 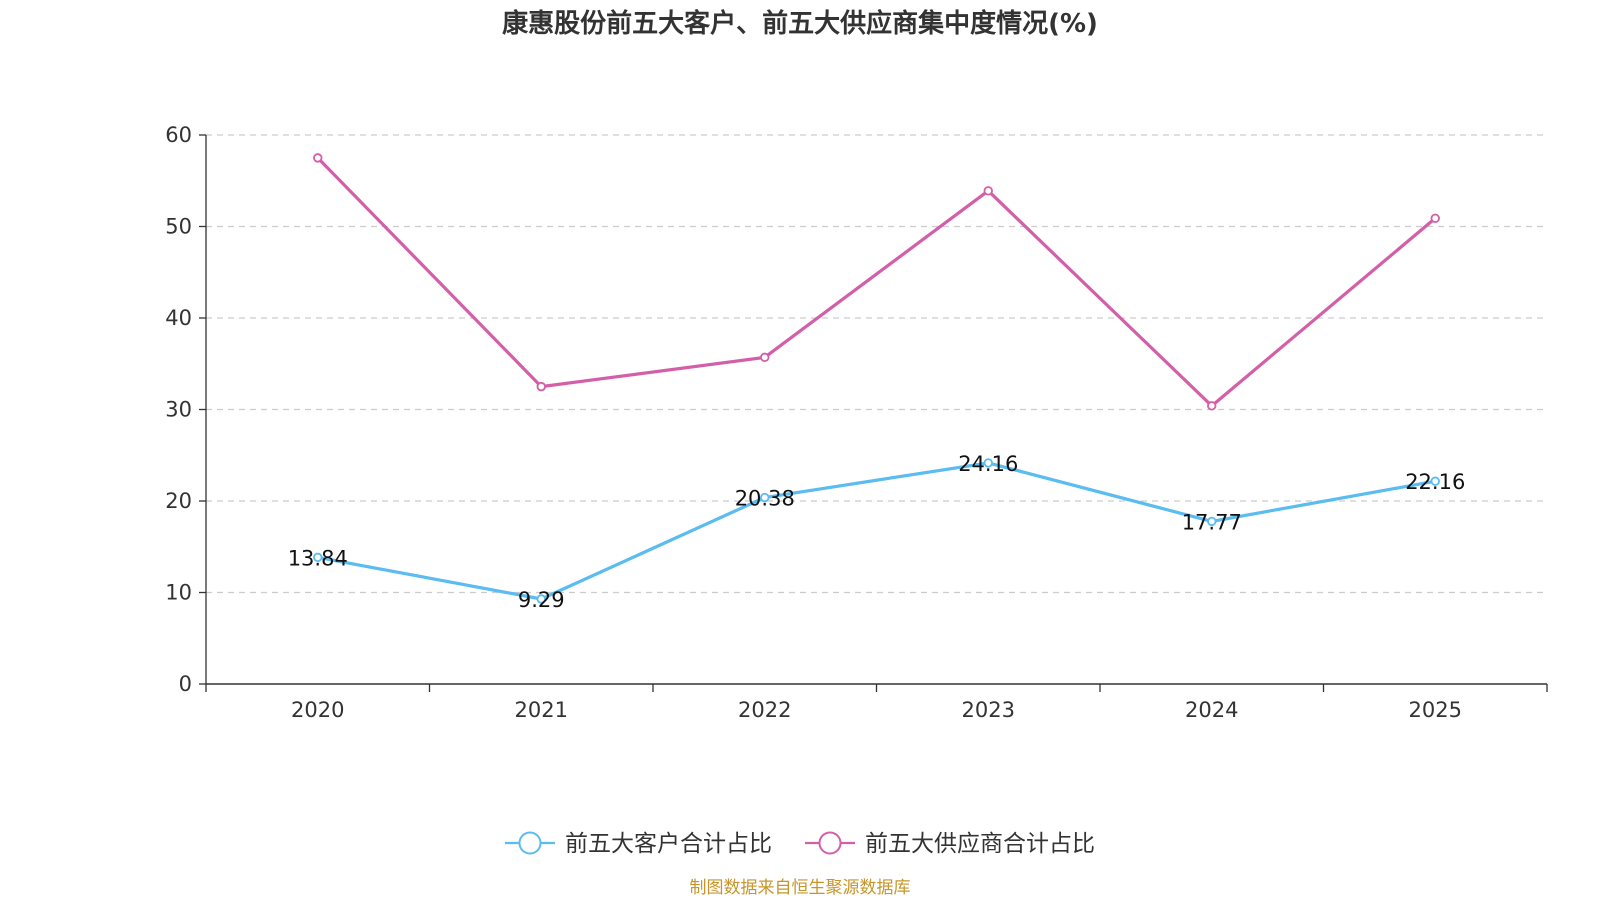 I want to click on y-tick-label: 0, so click(x=185, y=684).